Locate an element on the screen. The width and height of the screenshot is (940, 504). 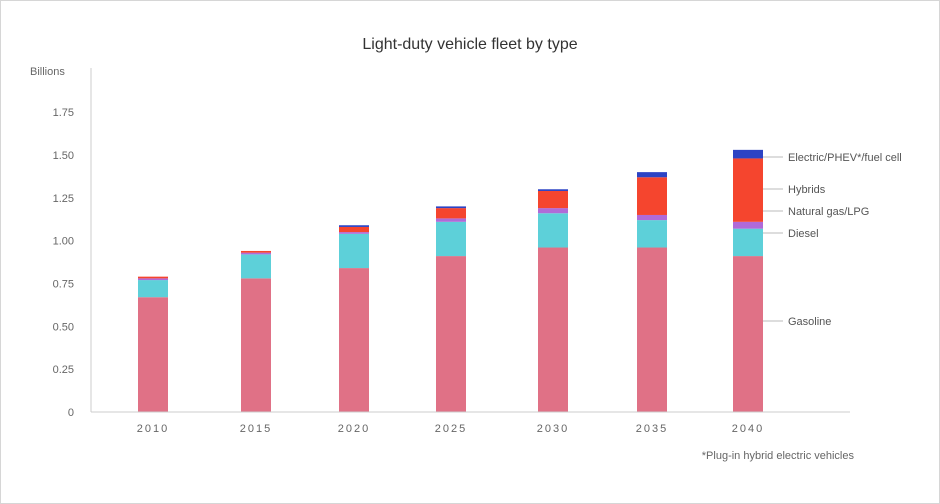
y-tick-label: 1.50 is located at coordinates (63, 156).